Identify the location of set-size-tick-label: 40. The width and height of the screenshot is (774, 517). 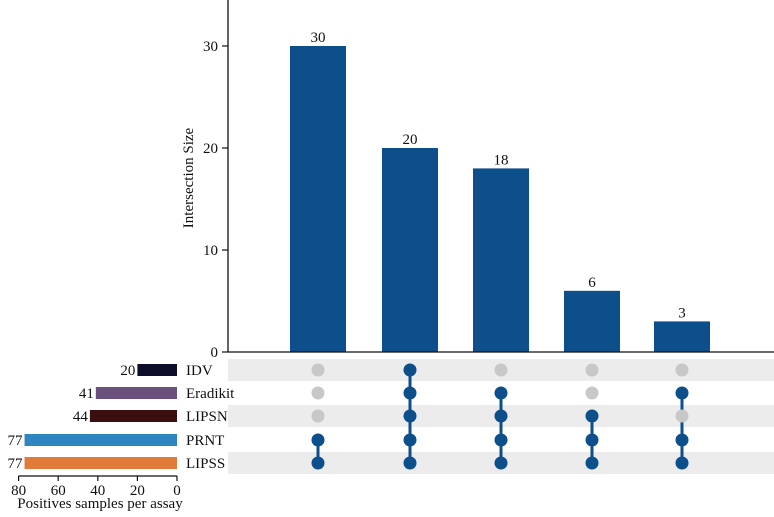
(97, 491).